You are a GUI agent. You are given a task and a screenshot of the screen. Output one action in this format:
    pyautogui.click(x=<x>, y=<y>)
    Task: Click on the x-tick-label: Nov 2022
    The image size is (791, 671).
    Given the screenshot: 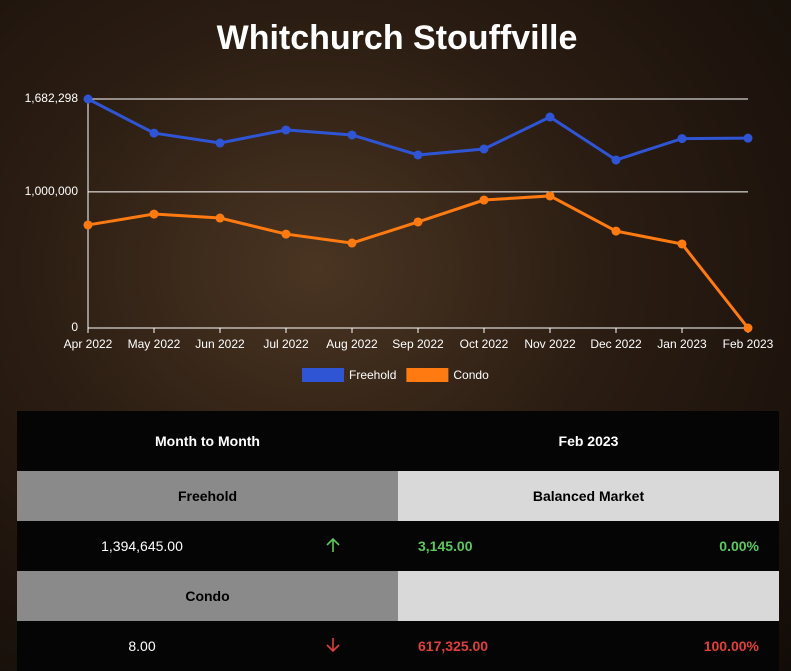 What is the action you would take?
    pyautogui.click(x=550, y=344)
    